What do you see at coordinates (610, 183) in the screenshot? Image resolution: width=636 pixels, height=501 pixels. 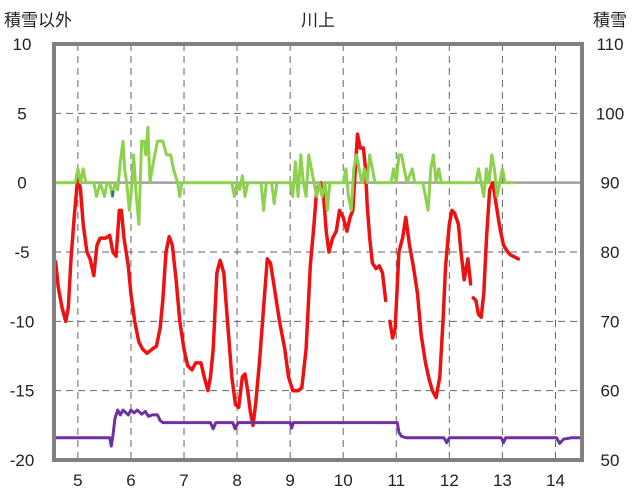 I see `y-right-tick-label: 90` at bounding box center [610, 183].